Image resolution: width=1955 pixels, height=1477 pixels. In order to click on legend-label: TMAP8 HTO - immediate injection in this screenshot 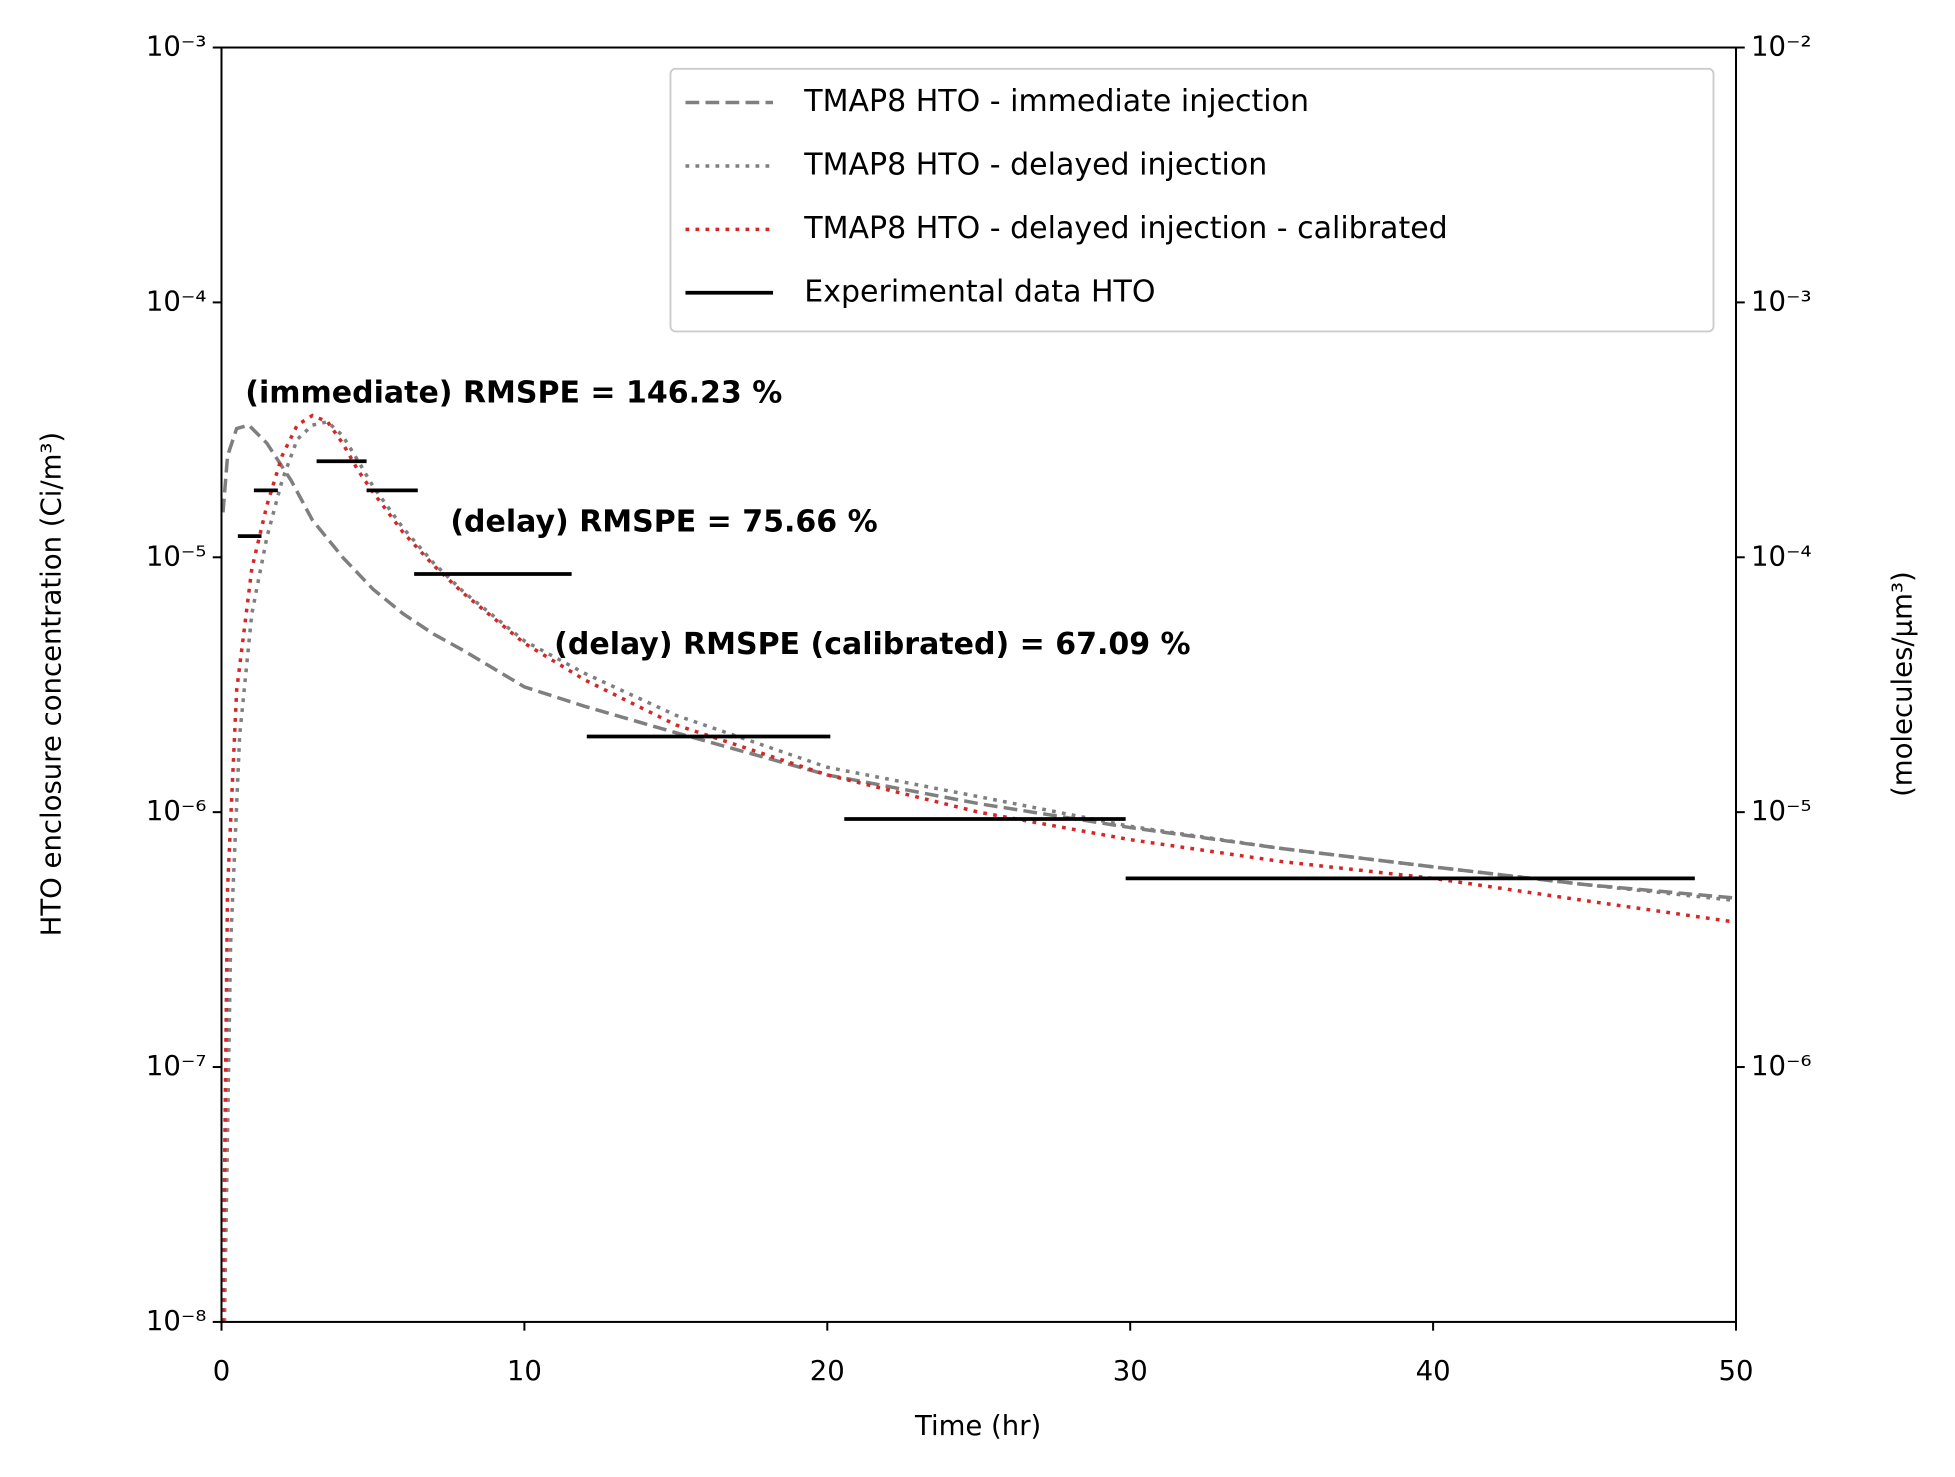, I will do `click(1056, 101)`.